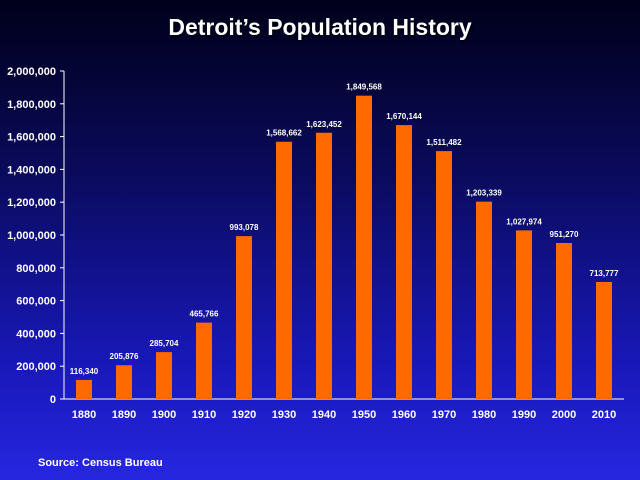  What do you see at coordinates (404, 262) in the screenshot?
I see `bar-1960` at bounding box center [404, 262].